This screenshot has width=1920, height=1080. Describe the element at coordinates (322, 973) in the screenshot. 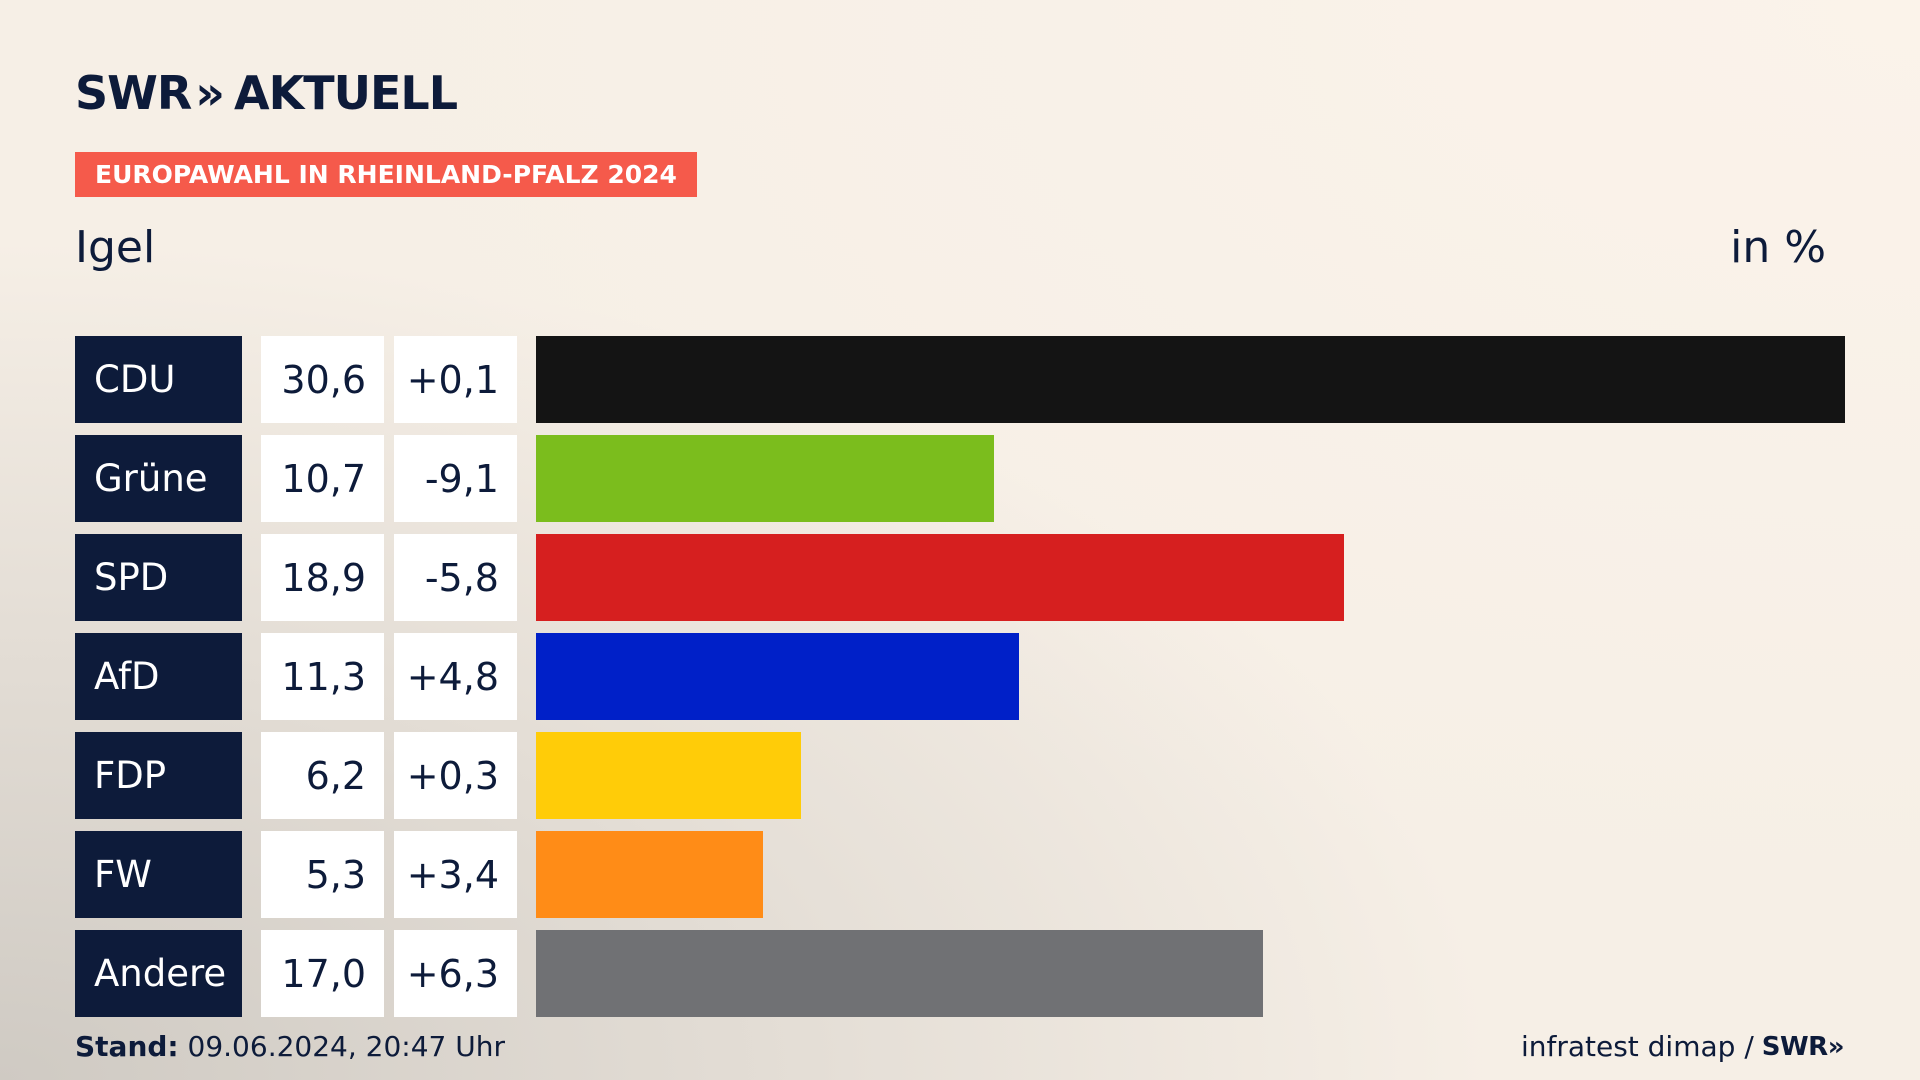

I see `vote-share-value: 17,0` at that location.